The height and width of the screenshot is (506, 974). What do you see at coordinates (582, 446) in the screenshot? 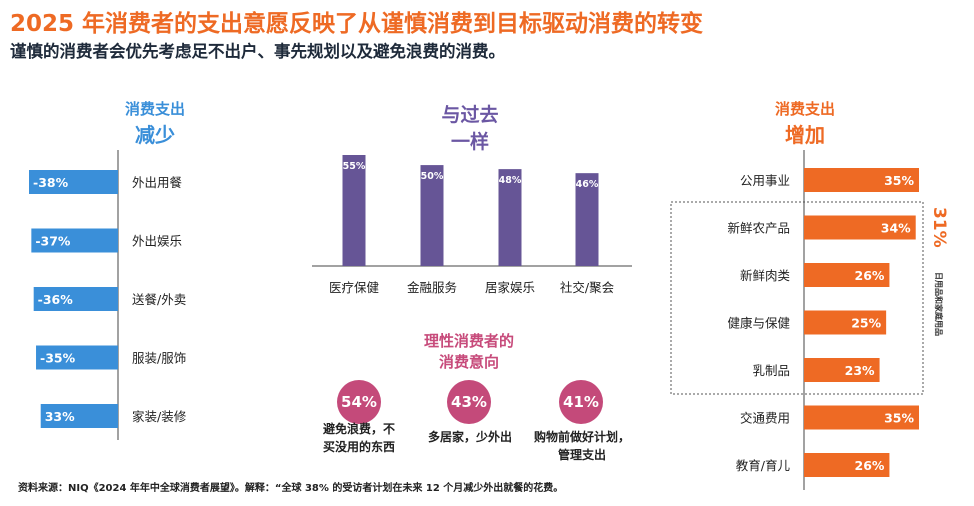
I see `rational-label-3: 购物前做好计划， 管理支出` at bounding box center [582, 446].